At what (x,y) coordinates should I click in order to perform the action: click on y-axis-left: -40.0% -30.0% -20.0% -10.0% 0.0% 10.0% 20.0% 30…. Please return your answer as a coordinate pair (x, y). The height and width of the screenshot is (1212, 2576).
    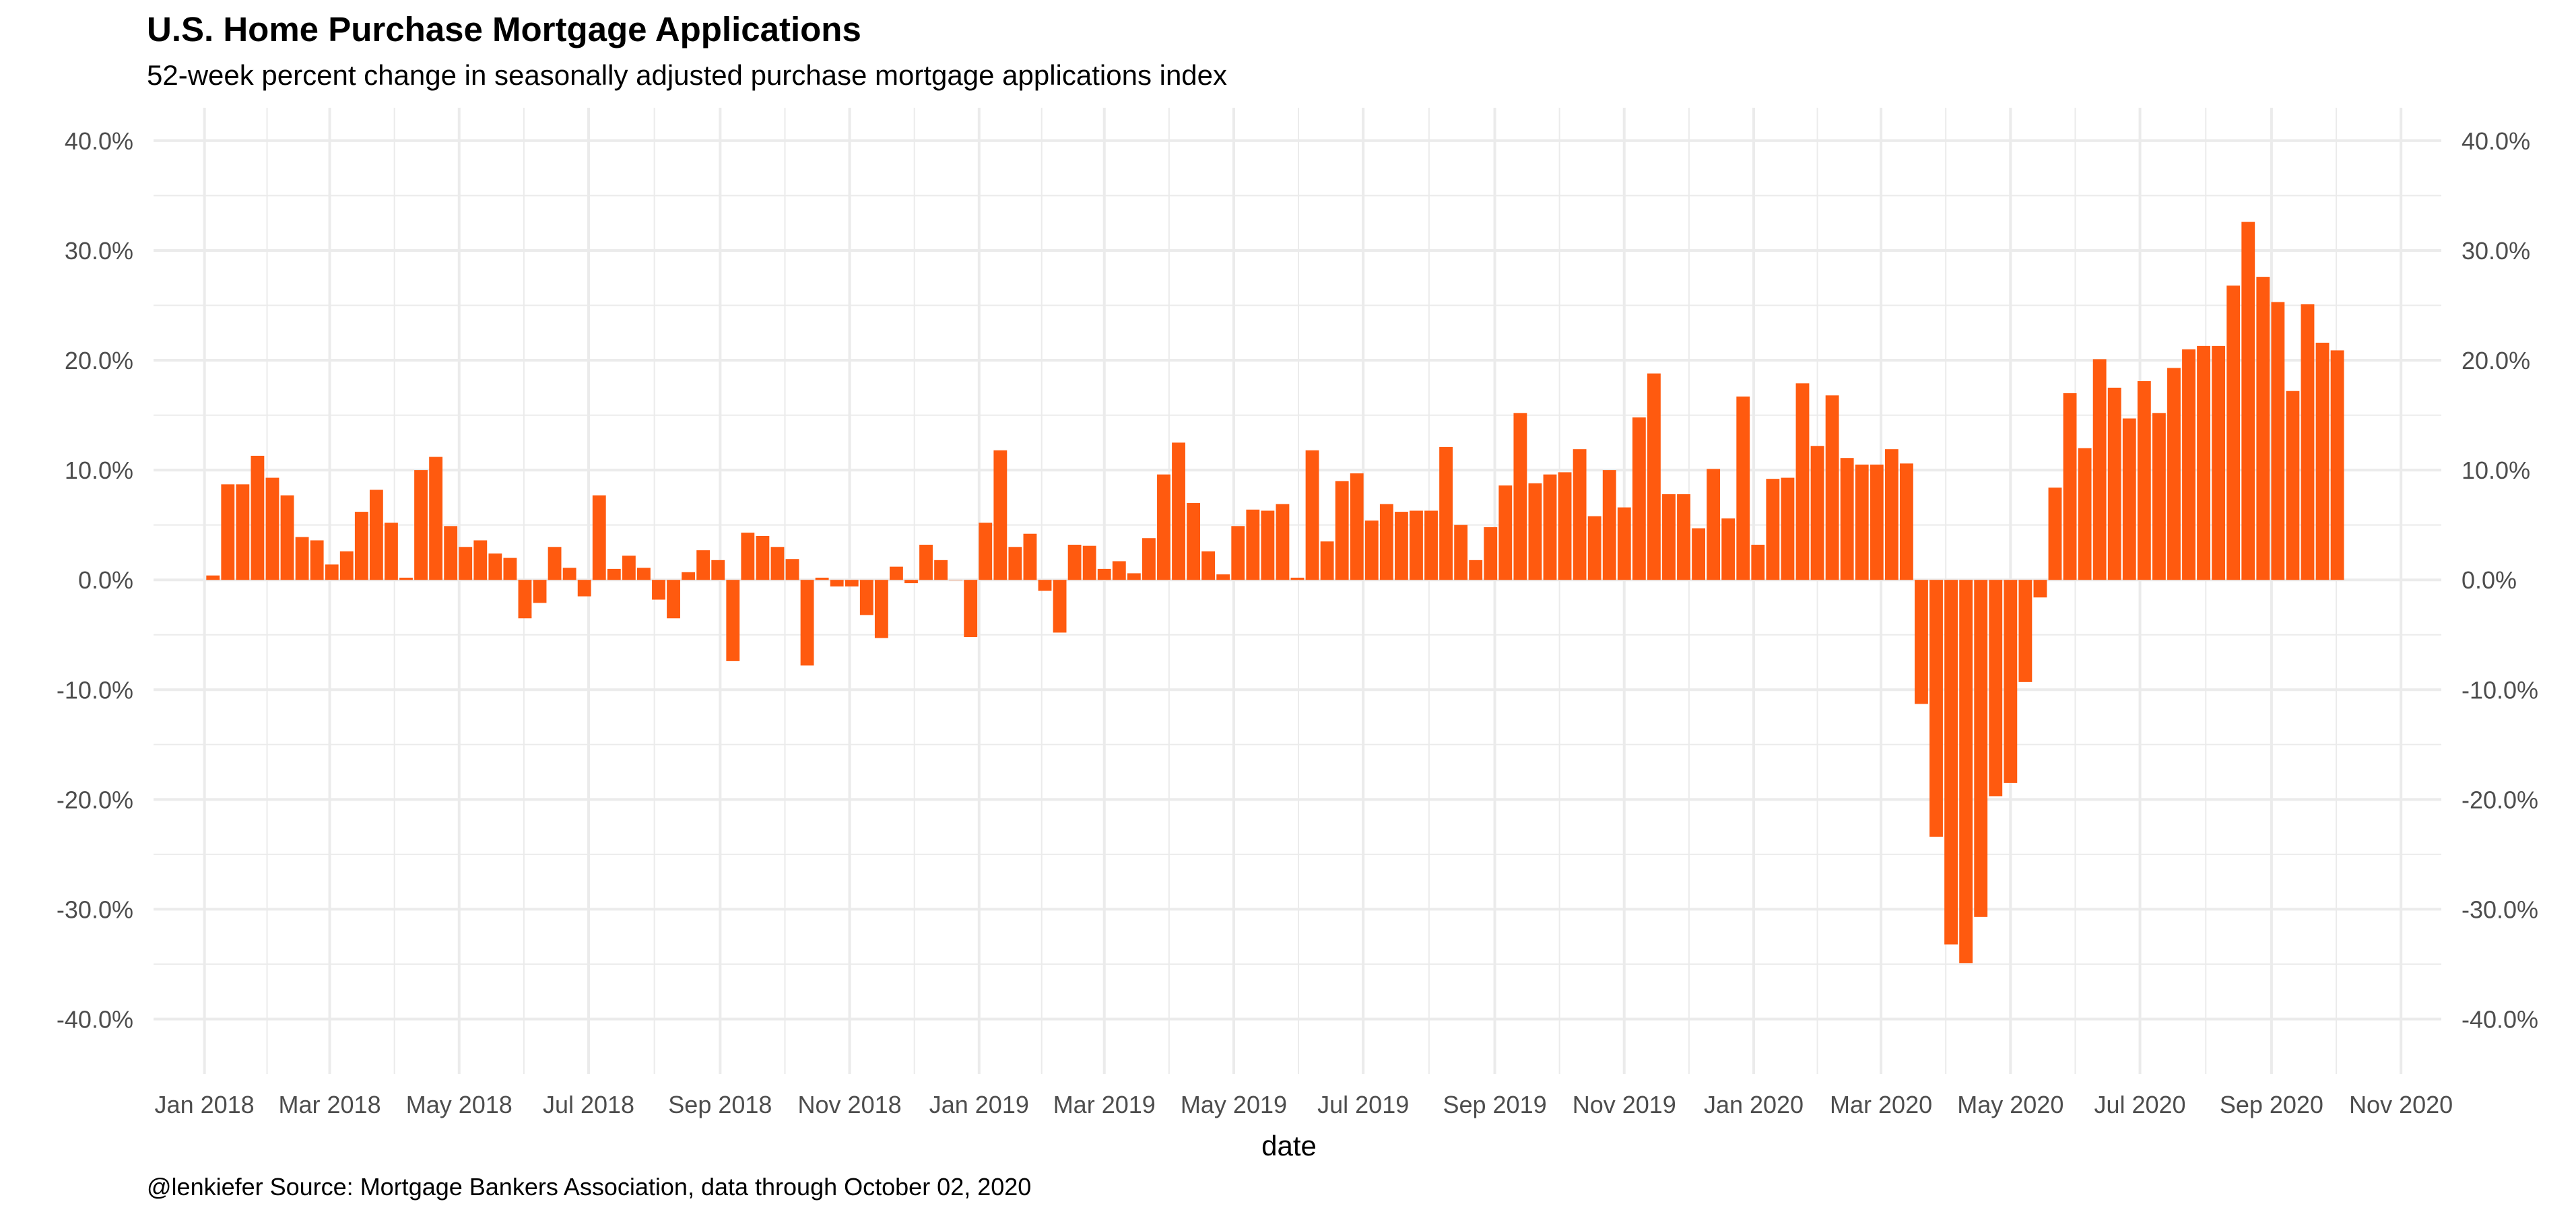
    Looking at the image, I should click on (95, 580).